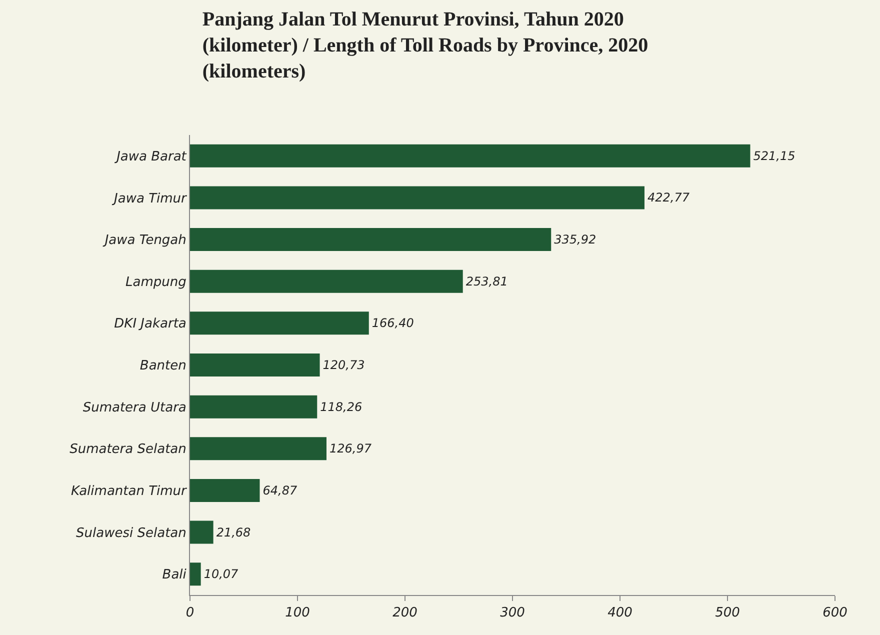 The height and width of the screenshot is (635, 880). What do you see at coordinates (575, 239) in the screenshot?
I see `data-label: 335,92` at bounding box center [575, 239].